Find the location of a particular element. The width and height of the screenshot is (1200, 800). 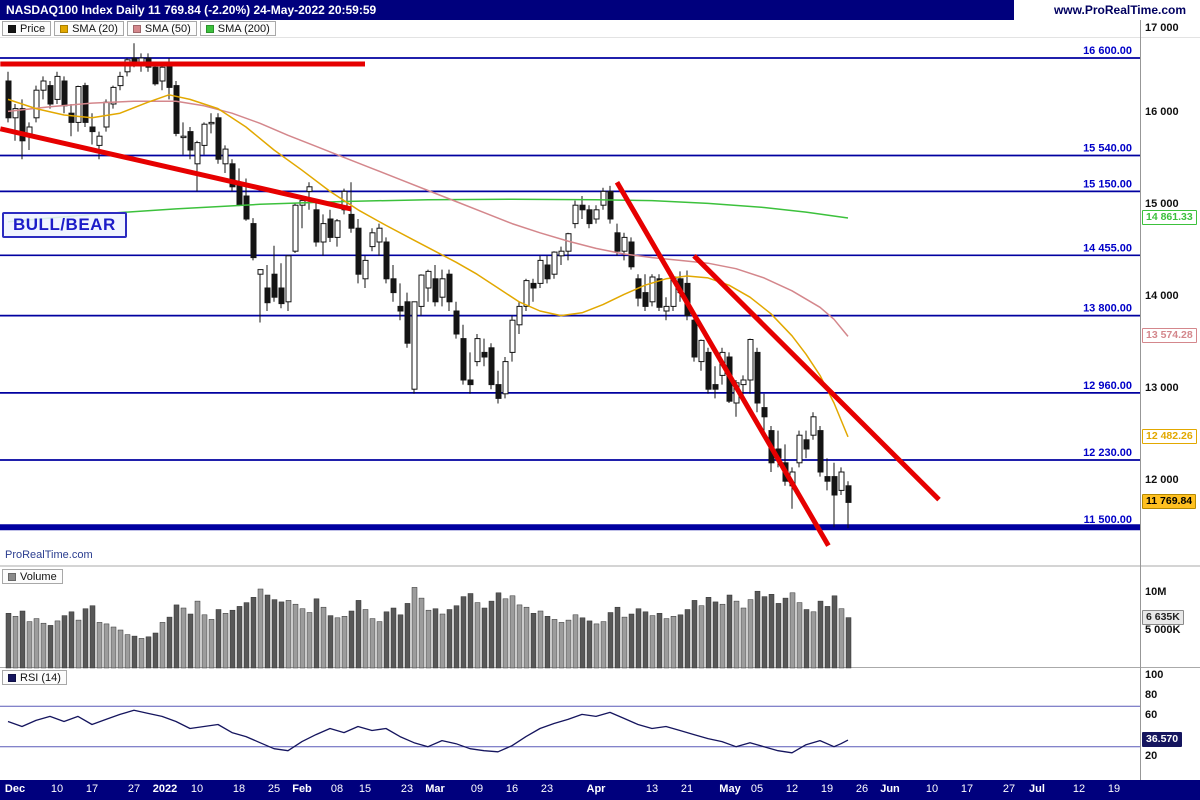

sma20-value-tag: 12 482.26 is located at coordinates (1169, 436).